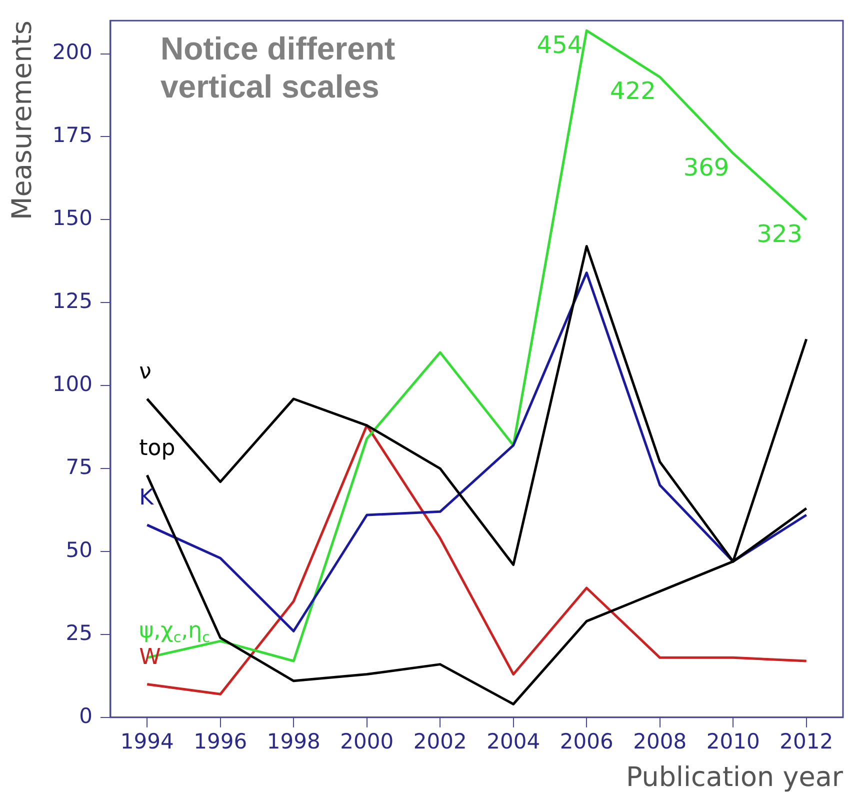 This screenshot has width=857, height=805. Describe the element at coordinates (72, 52) in the screenshot. I see `y-tick-label: 200` at that location.